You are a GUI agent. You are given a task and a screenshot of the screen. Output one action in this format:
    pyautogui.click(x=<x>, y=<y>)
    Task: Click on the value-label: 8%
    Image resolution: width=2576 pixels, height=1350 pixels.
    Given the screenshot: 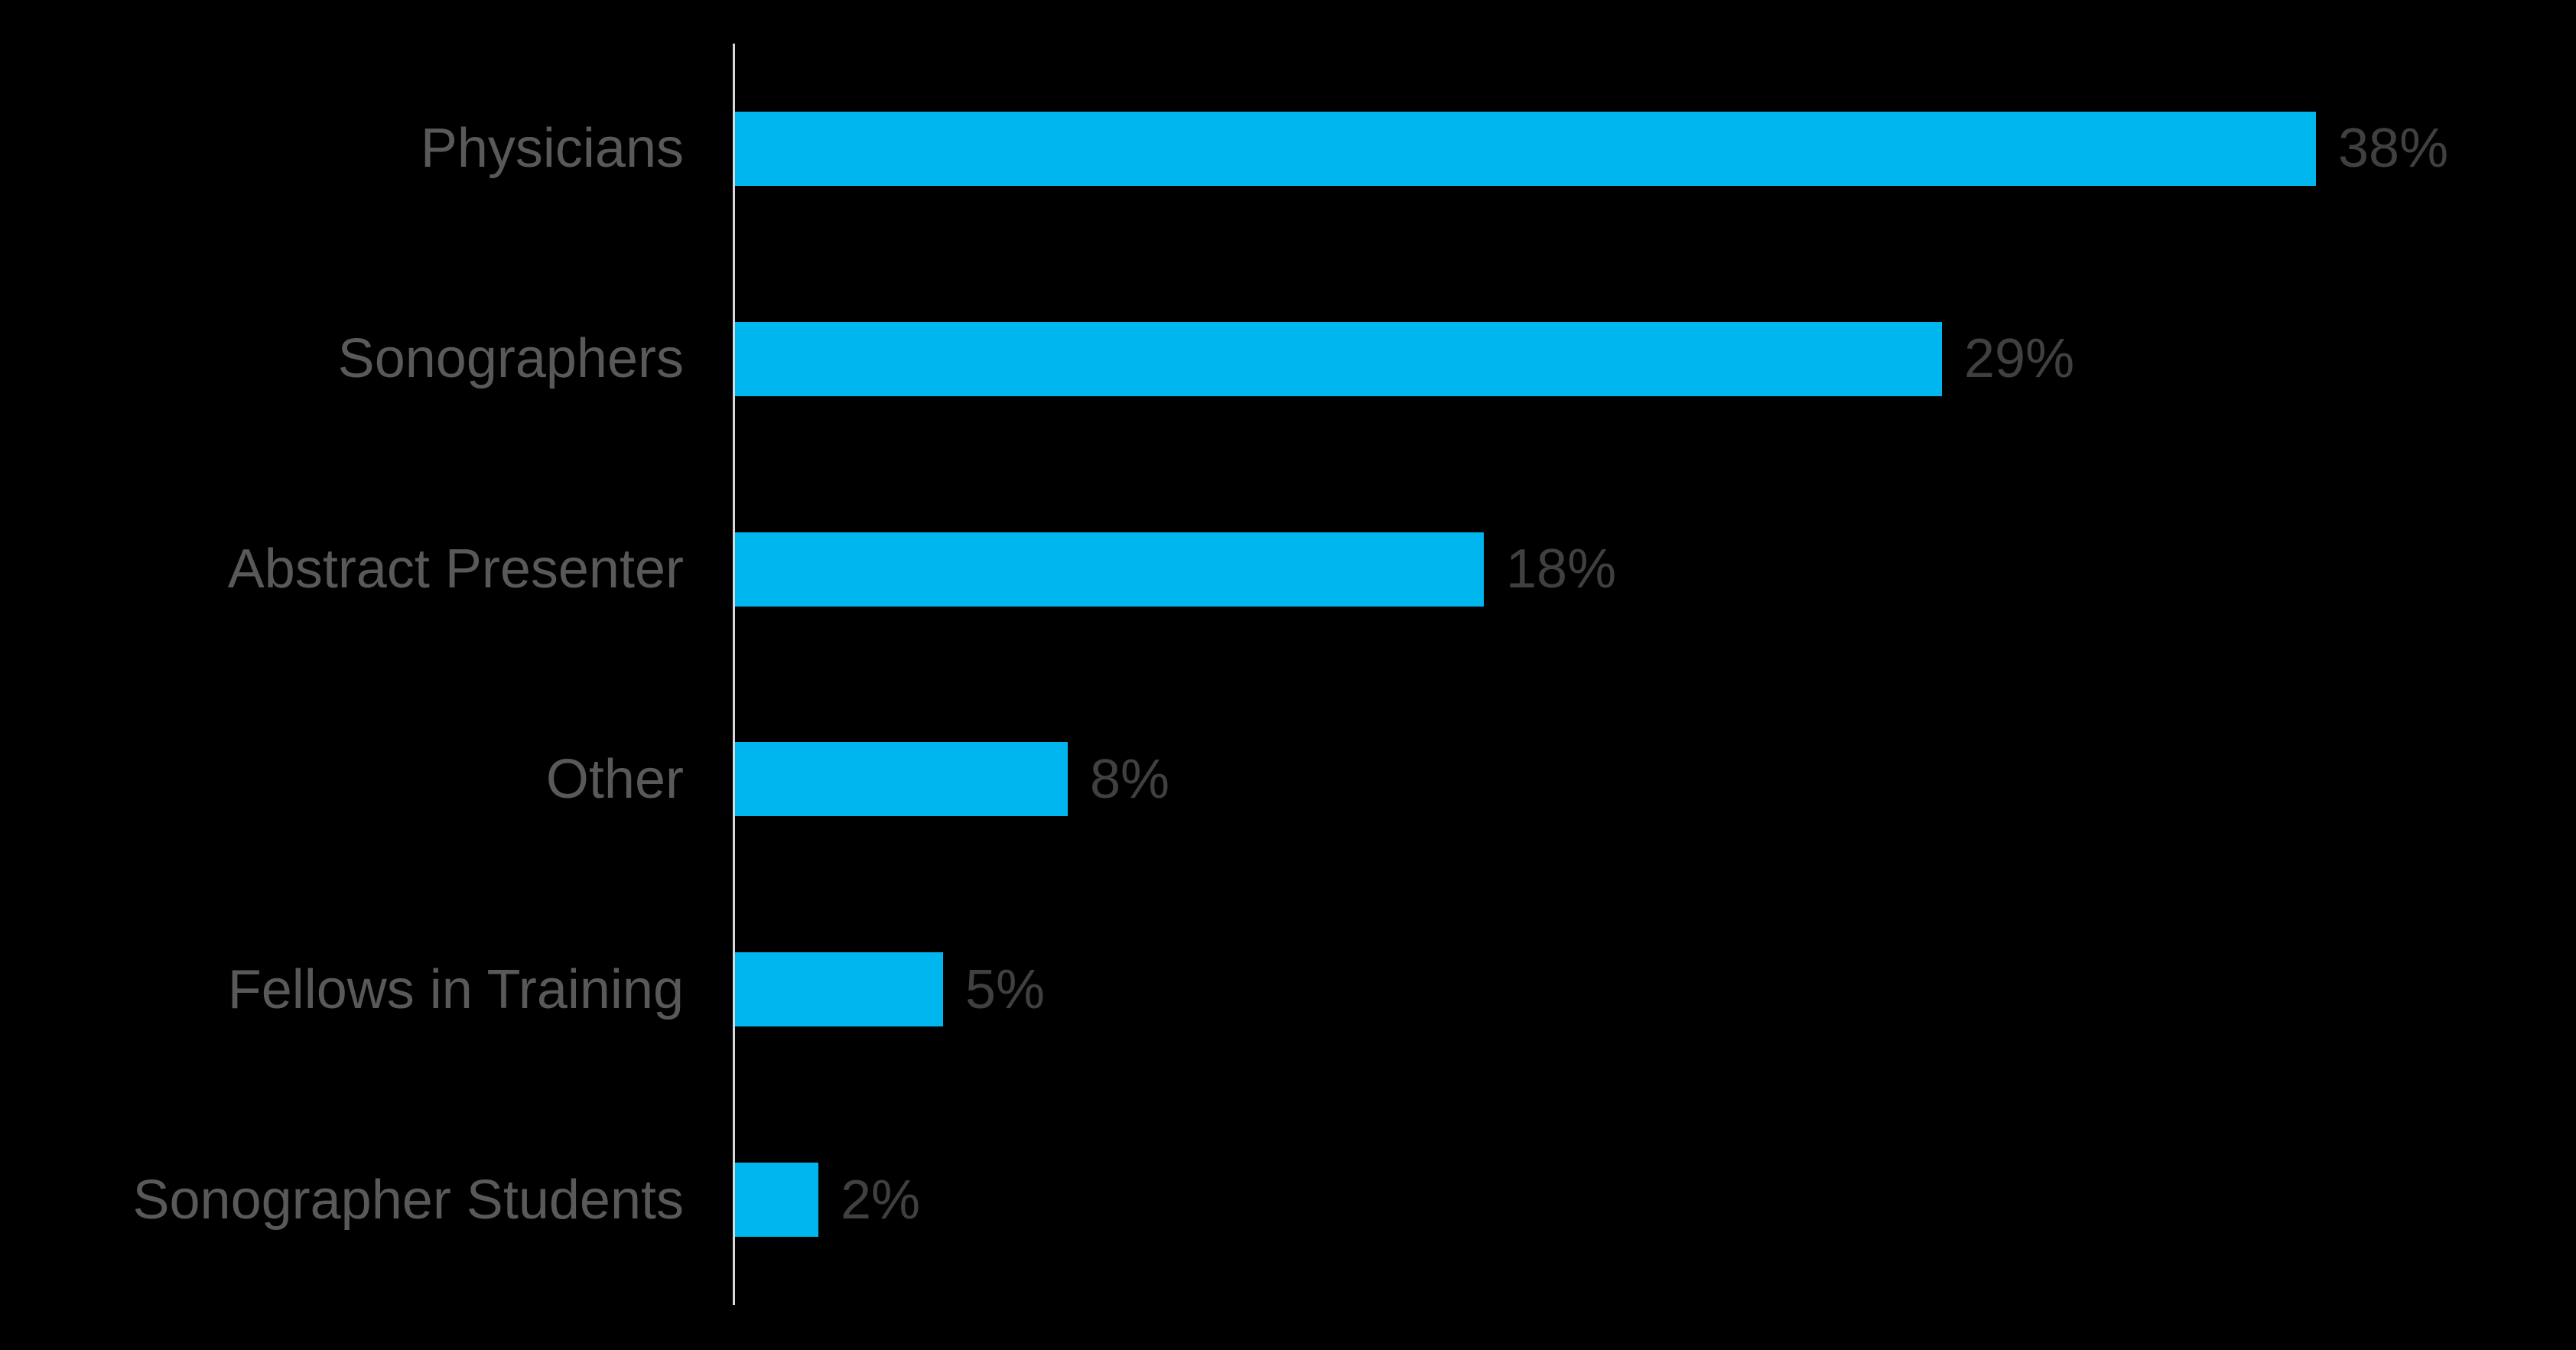 What is the action you would take?
    pyautogui.click(x=1130, y=779)
    